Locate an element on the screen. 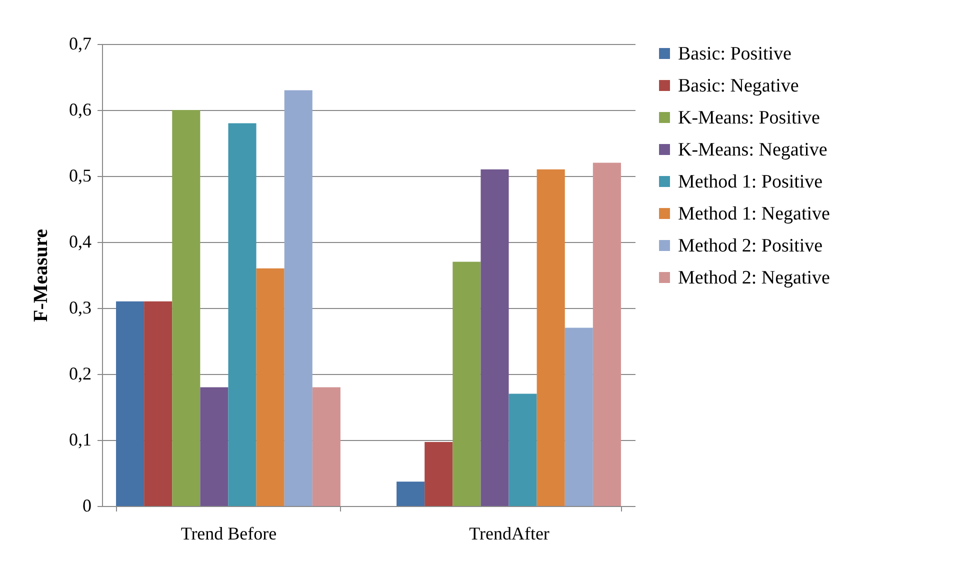 This screenshot has height=577, width=957. legend-label: Basic: Positive is located at coordinates (735, 54).